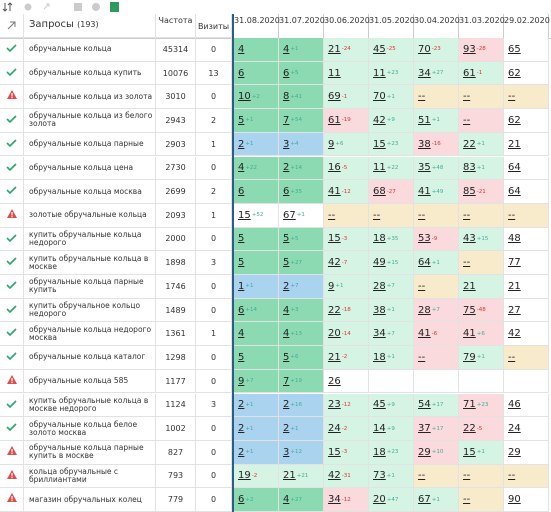  Describe the element at coordinates (469, 429) in the screenshot. I see `position: 22` at that location.